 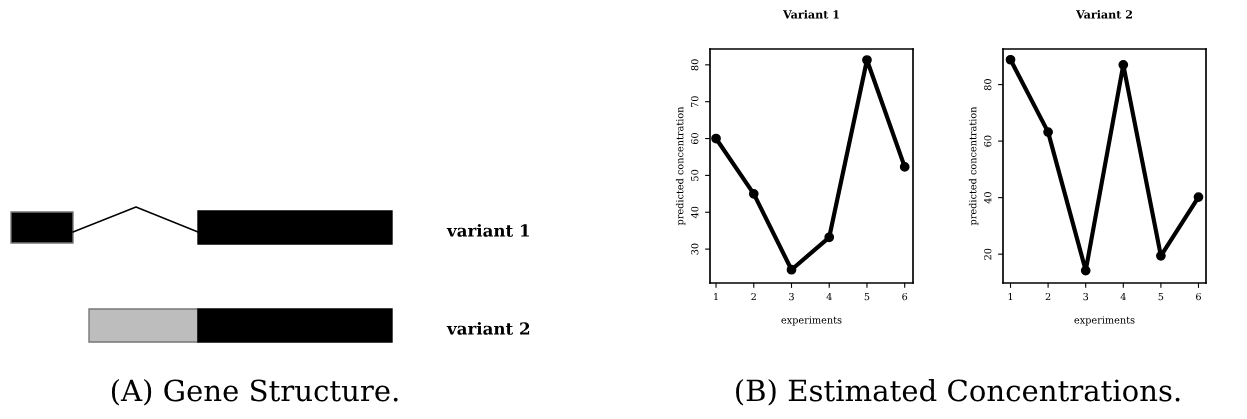 What do you see at coordinates (254, 392) in the screenshot?
I see `text: (A) Gene Structure.` at bounding box center [254, 392].